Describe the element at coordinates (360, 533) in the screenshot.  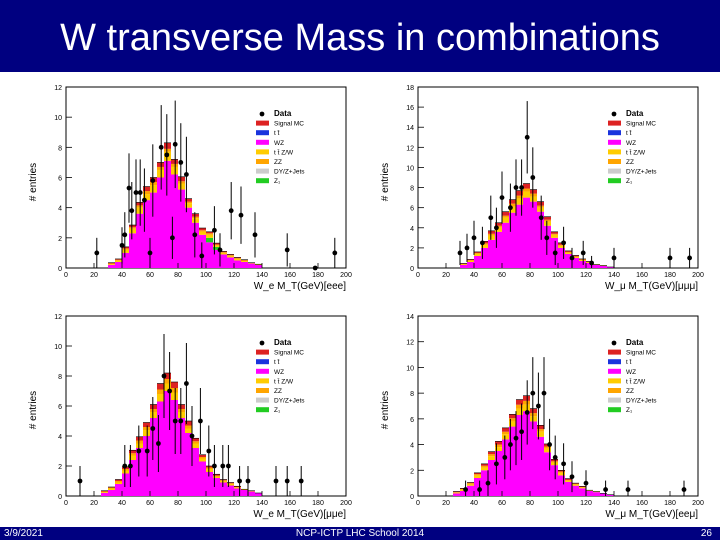
I see `footer-bar: 3/9/2021 NCP-ICTP LHC School 2014 26` at that location.